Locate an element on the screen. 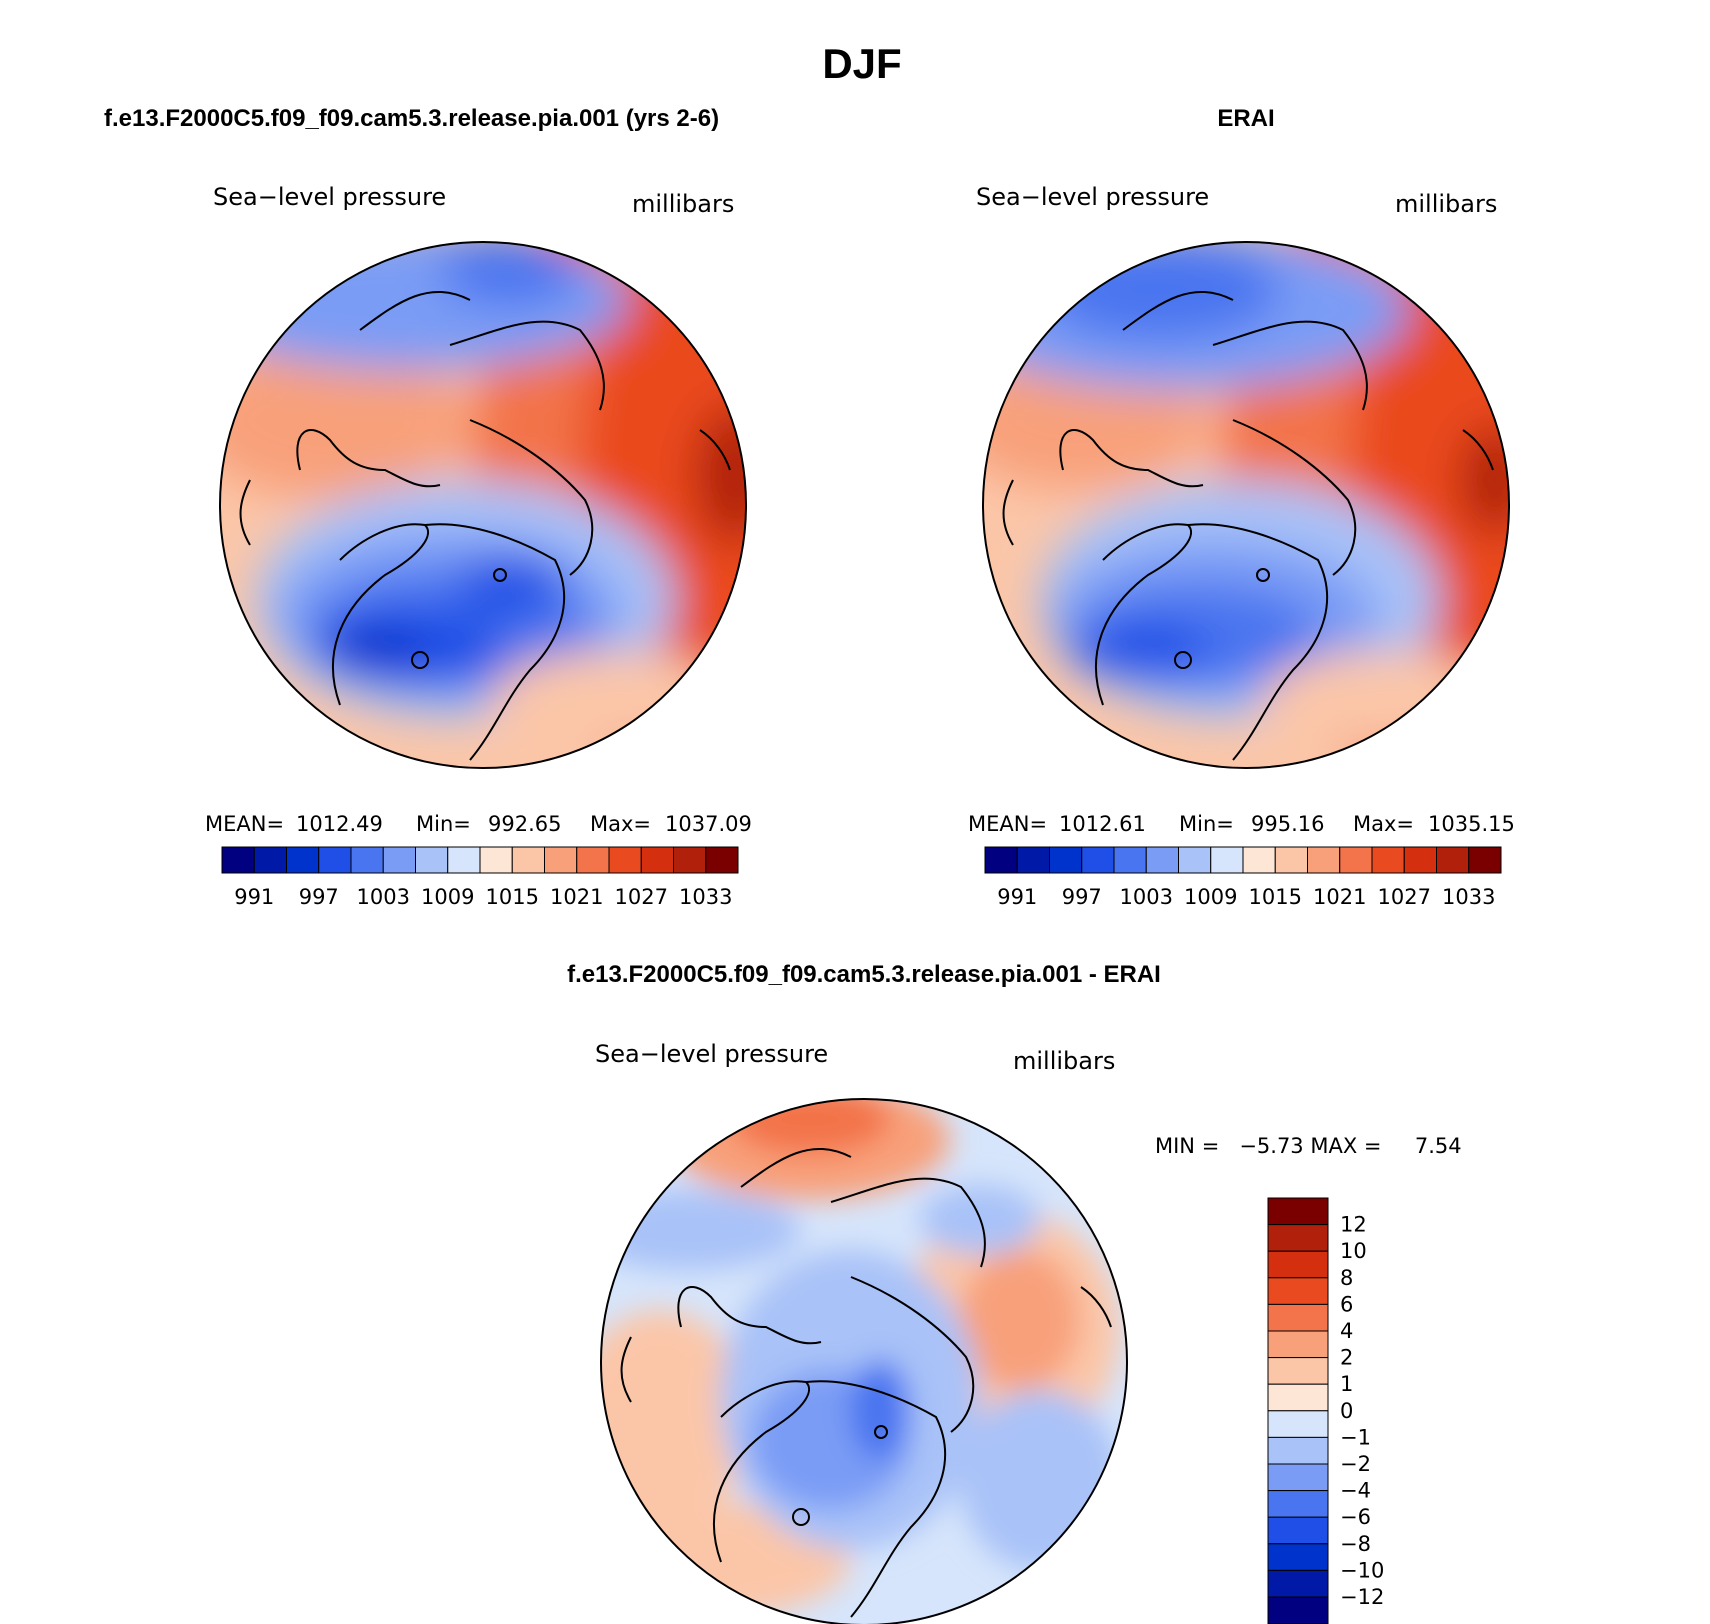 This screenshot has height=1624, width=1710. svg-text: 1037.09 is located at coordinates (708, 824).